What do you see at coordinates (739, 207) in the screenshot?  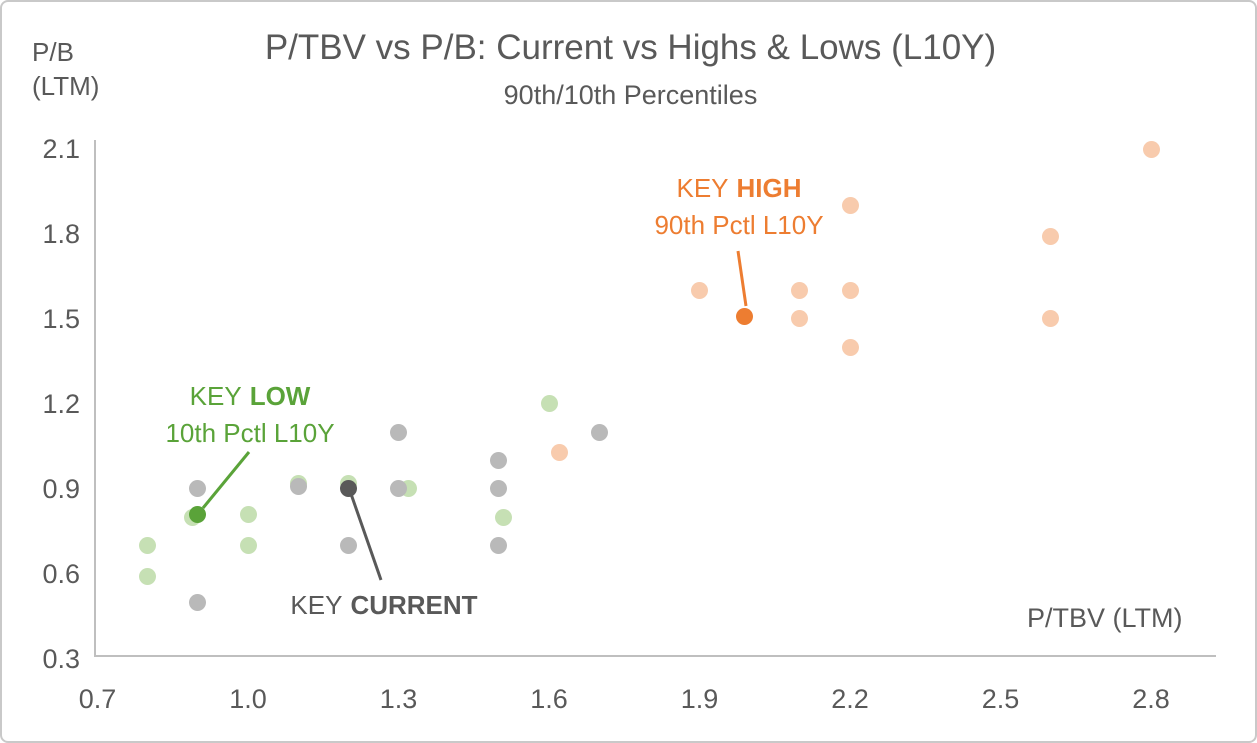 I see `key-high-annotation: KEY HIGH 90th Pctl L10Y` at bounding box center [739, 207].